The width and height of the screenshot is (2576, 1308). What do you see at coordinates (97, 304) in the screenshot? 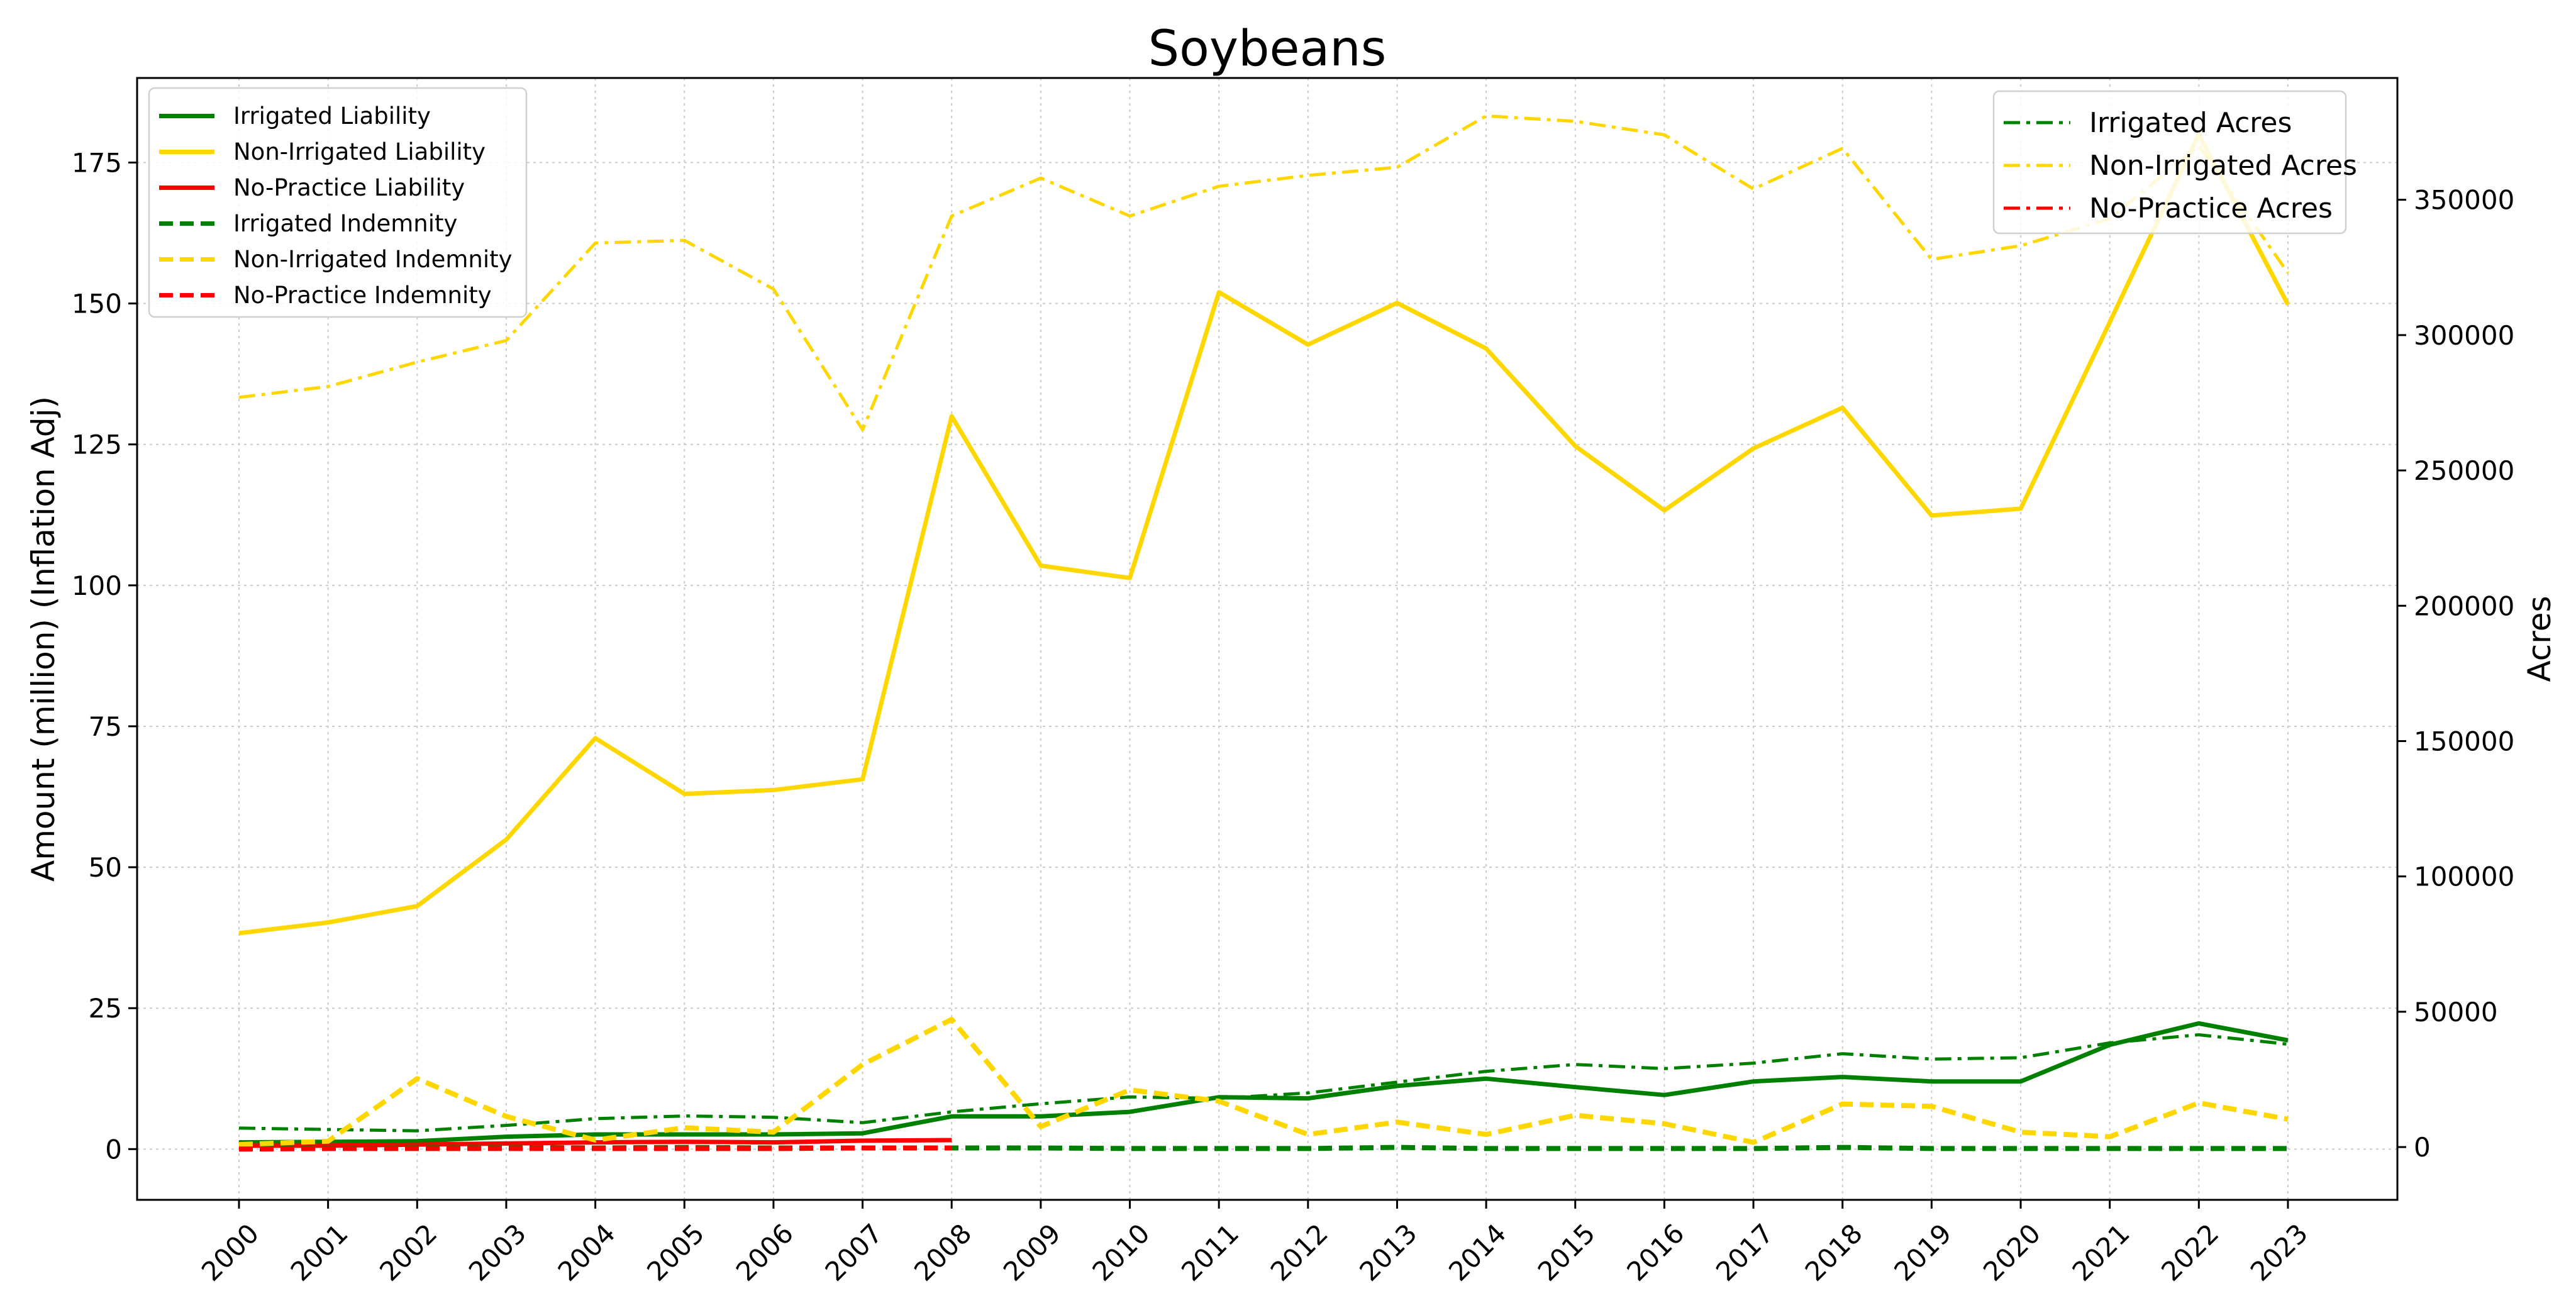
I see `y-left-tick-label-150: 150` at bounding box center [97, 304].